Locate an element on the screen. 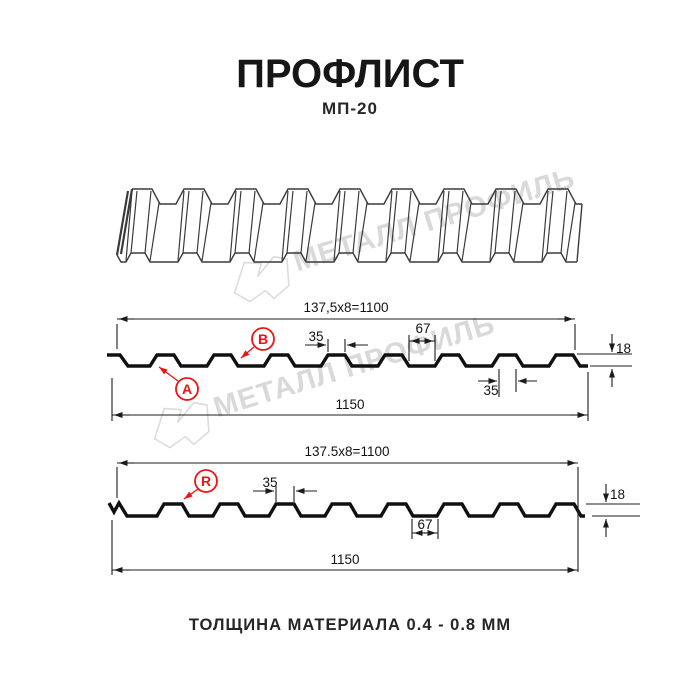 The height and width of the screenshot is (700, 700). section-r-profile: 137.5x8=1100 35 18 67 1150 R is located at coordinates (373, 509).